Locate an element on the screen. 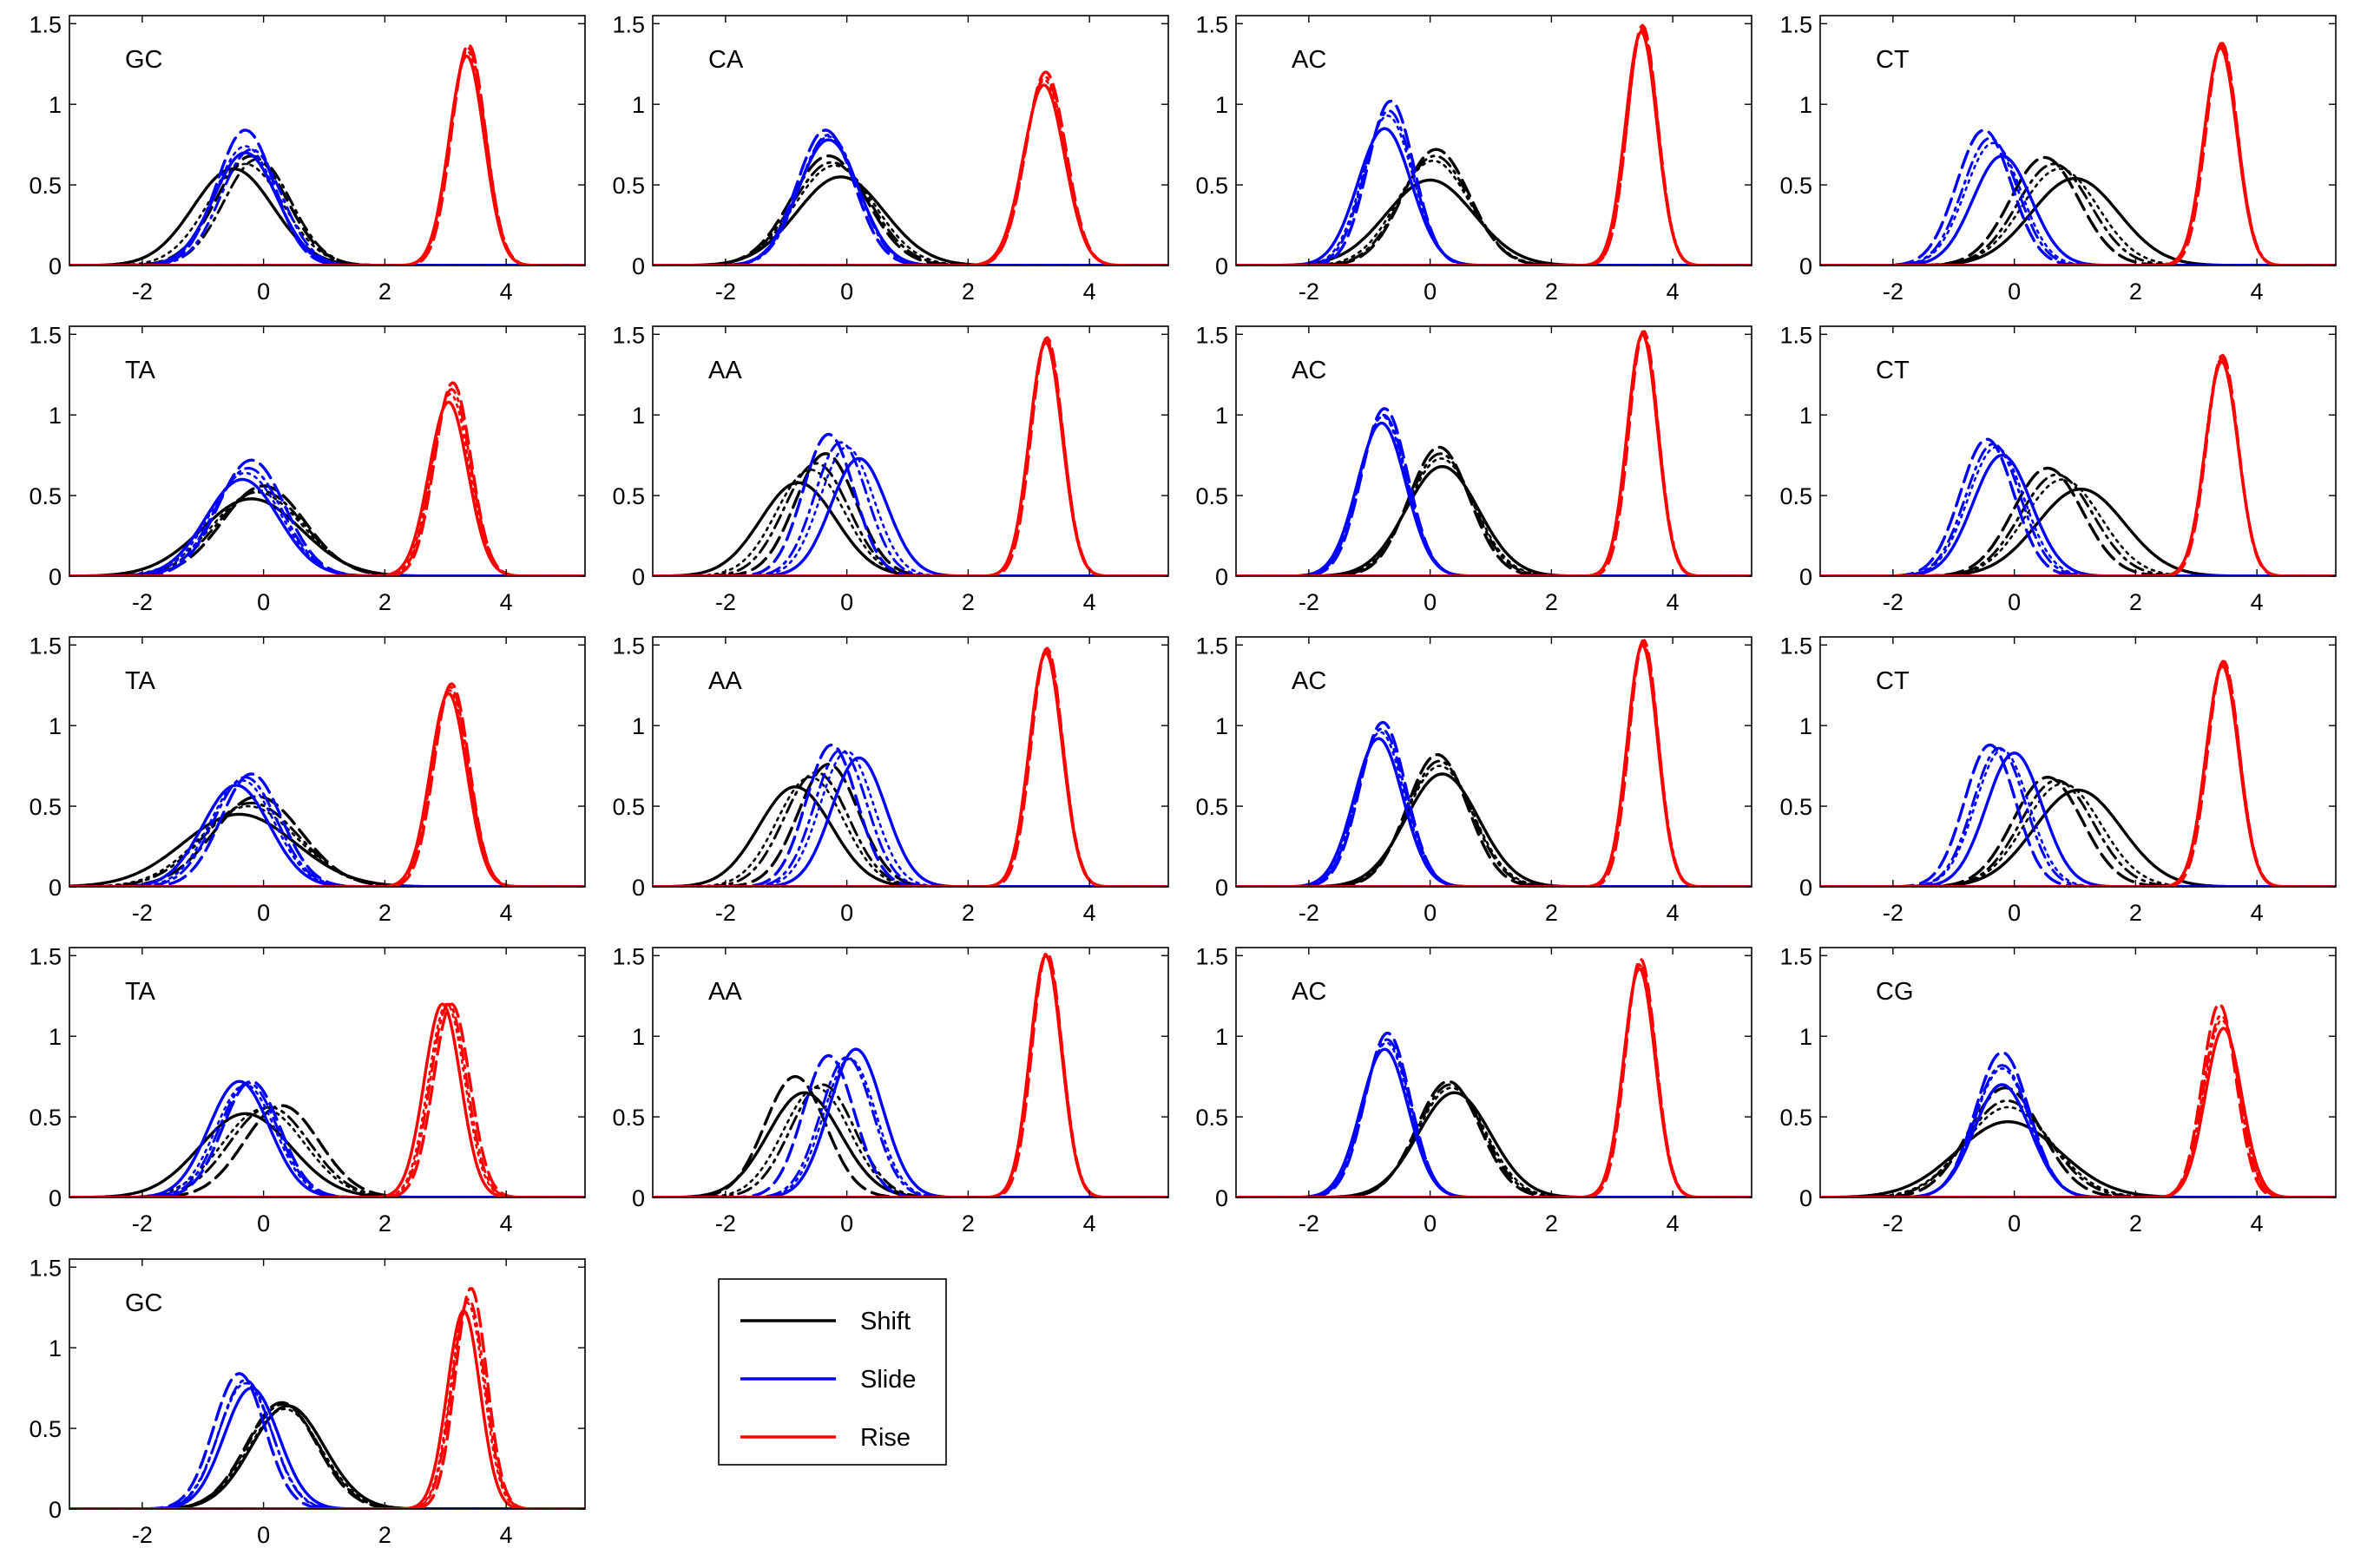 This screenshot has height=1568, width=2354. panel-10: -2 0 2 4 0 0.5 1 1.5 AA is located at coordinates (890, 779).